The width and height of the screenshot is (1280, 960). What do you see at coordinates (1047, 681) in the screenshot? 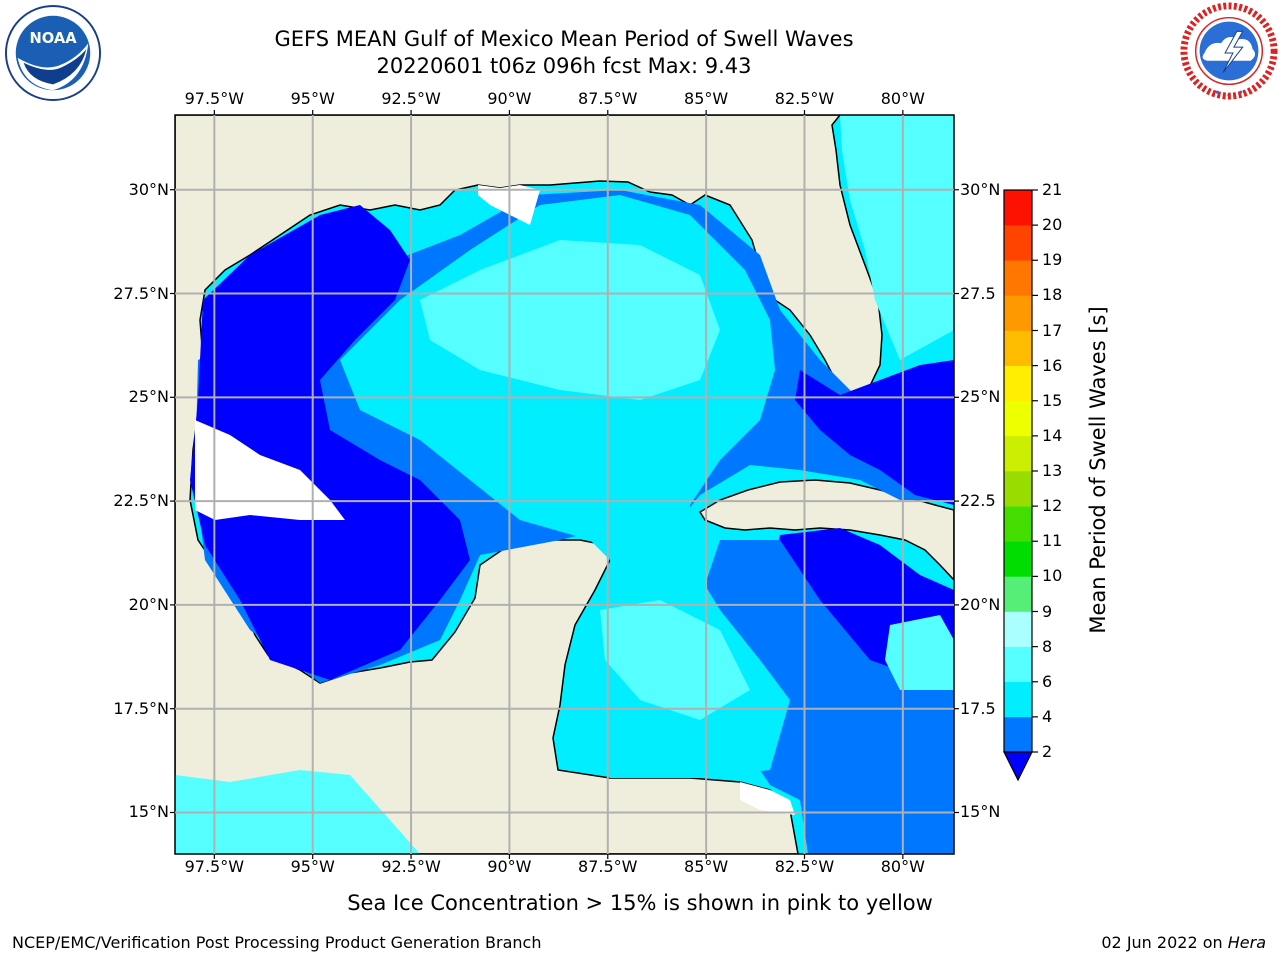
I see `colorbar-tick-label: 6` at bounding box center [1047, 681].